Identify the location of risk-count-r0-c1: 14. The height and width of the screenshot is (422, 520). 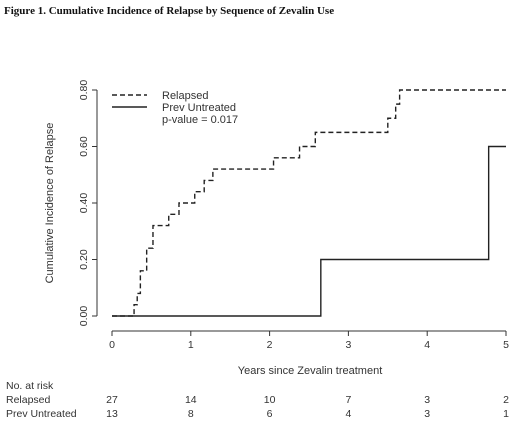
(191, 400).